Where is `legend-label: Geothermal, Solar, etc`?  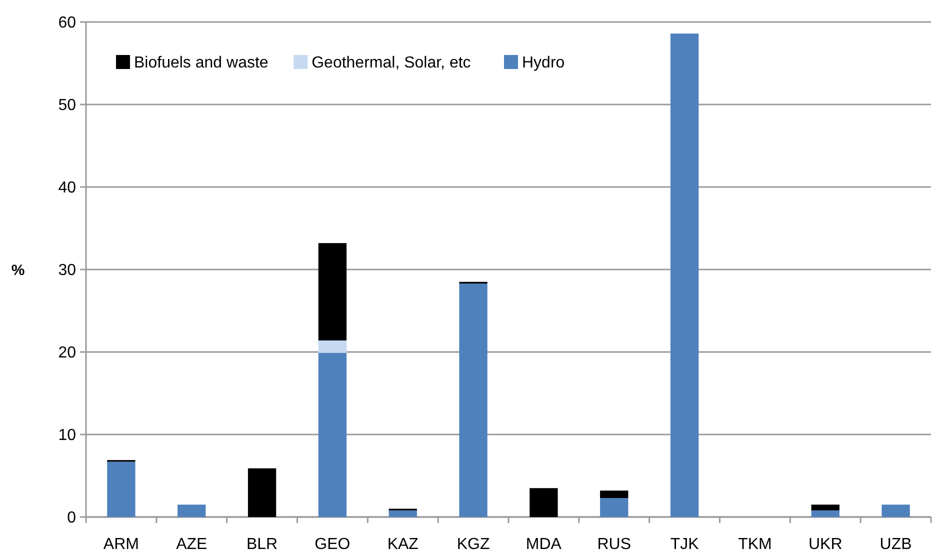
legend-label: Geothermal, Solar, etc is located at coordinates (391, 63).